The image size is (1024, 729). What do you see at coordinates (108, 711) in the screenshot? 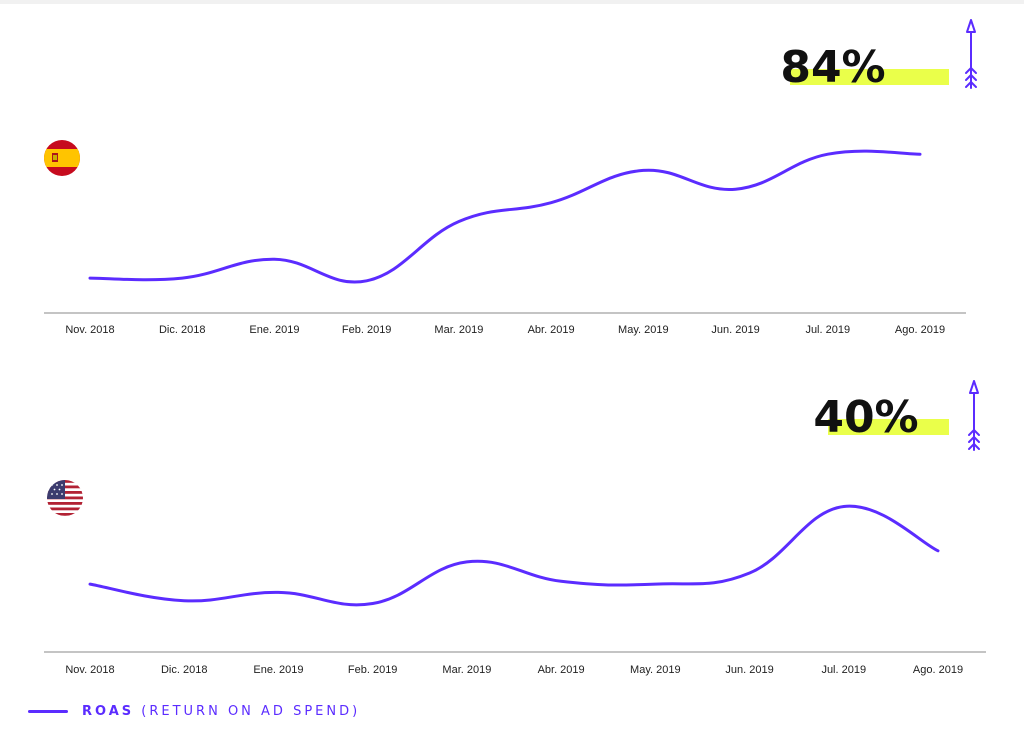
I see `legend-series-name: ROAS` at bounding box center [108, 711].